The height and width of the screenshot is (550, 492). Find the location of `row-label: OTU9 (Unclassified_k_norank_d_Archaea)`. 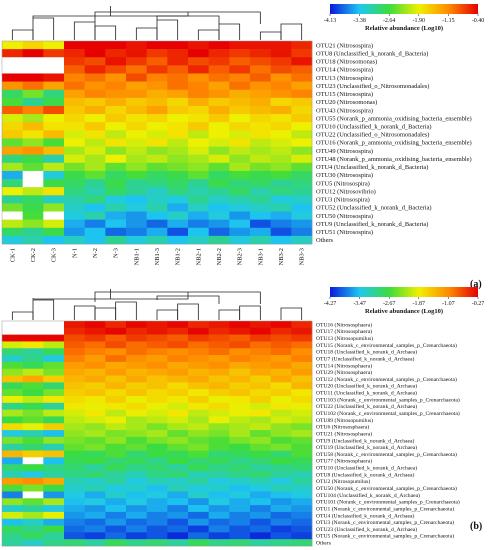

row-label: OTU9 (Unclassified_k_norank_d_Archaea) is located at coordinates (365, 440).